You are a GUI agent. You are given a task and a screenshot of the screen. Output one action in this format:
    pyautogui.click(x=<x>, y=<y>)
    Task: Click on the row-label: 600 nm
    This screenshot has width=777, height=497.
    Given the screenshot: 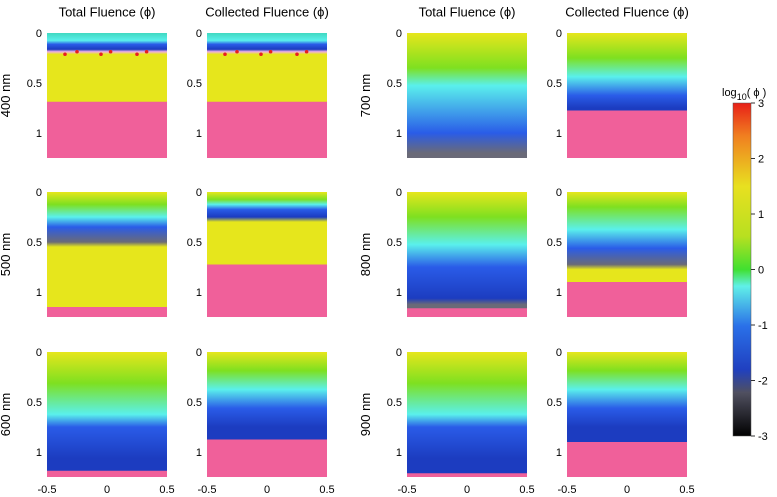 What is the action you would take?
    pyautogui.click(x=6, y=414)
    